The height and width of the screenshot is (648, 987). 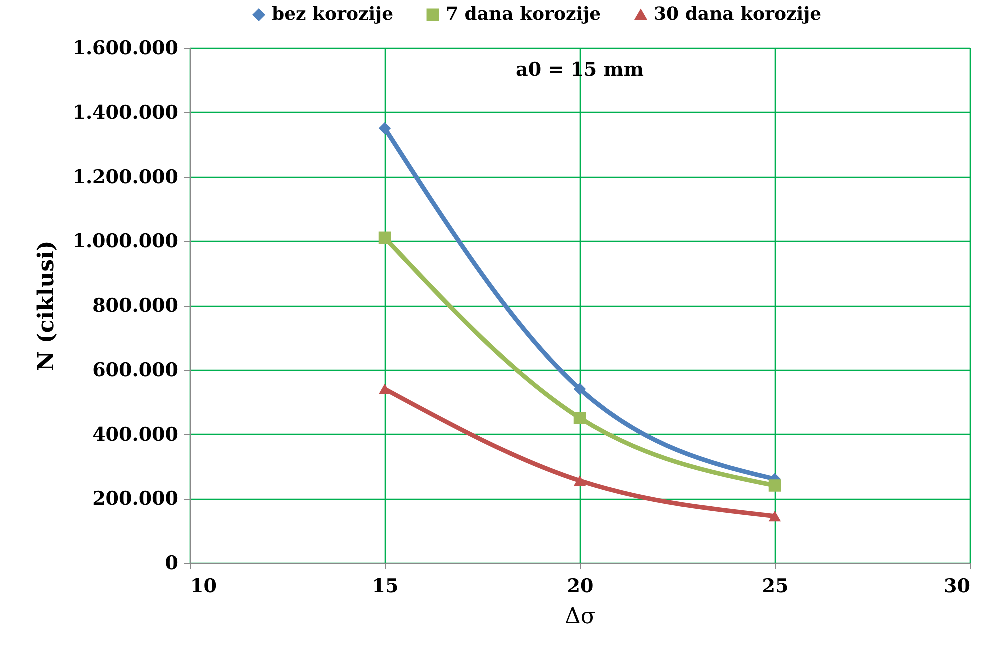 What do you see at coordinates (125, 177) in the screenshot?
I see `y-tick-label: 1.200.000` at bounding box center [125, 177].